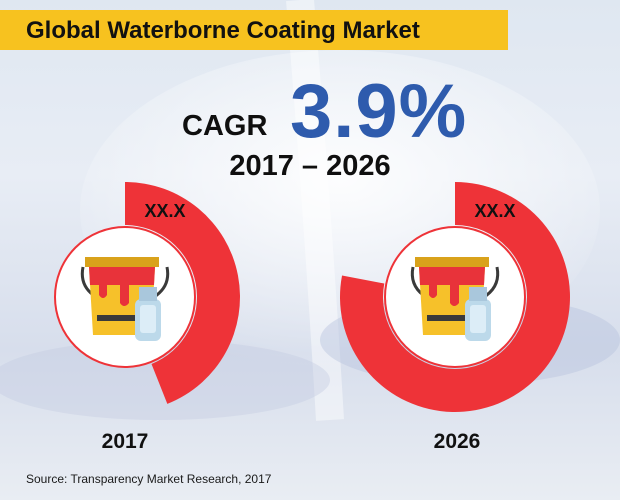 The width and height of the screenshot is (620, 500). What do you see at coordinates (225, 126) in the screenshot?
I see `cagr-label: CAGR` at bounding box center [225, 126].